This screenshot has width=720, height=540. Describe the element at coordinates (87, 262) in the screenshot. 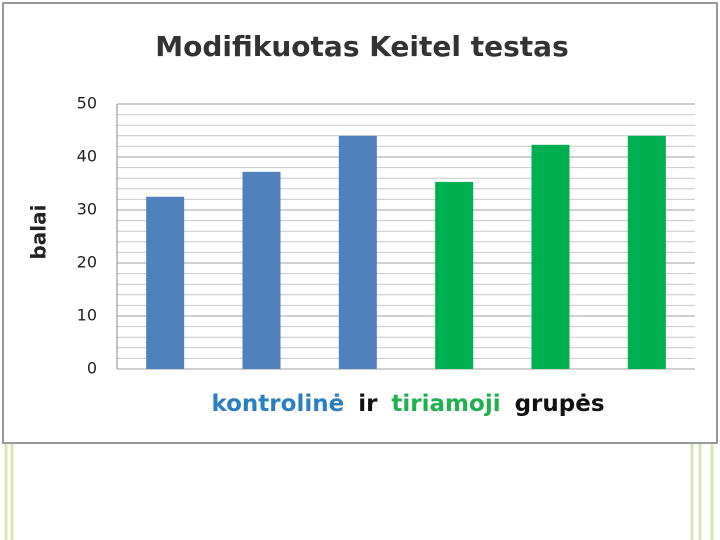

I see `y-tick-label: 20` at that location.